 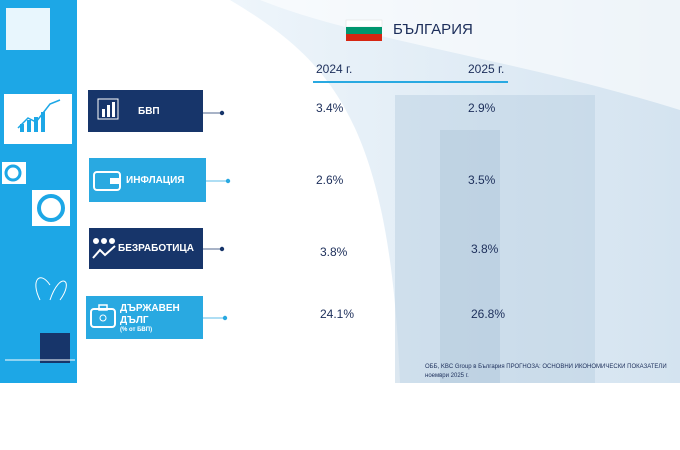 I want to click on value: 26.8%, so click(x=488, y=314).